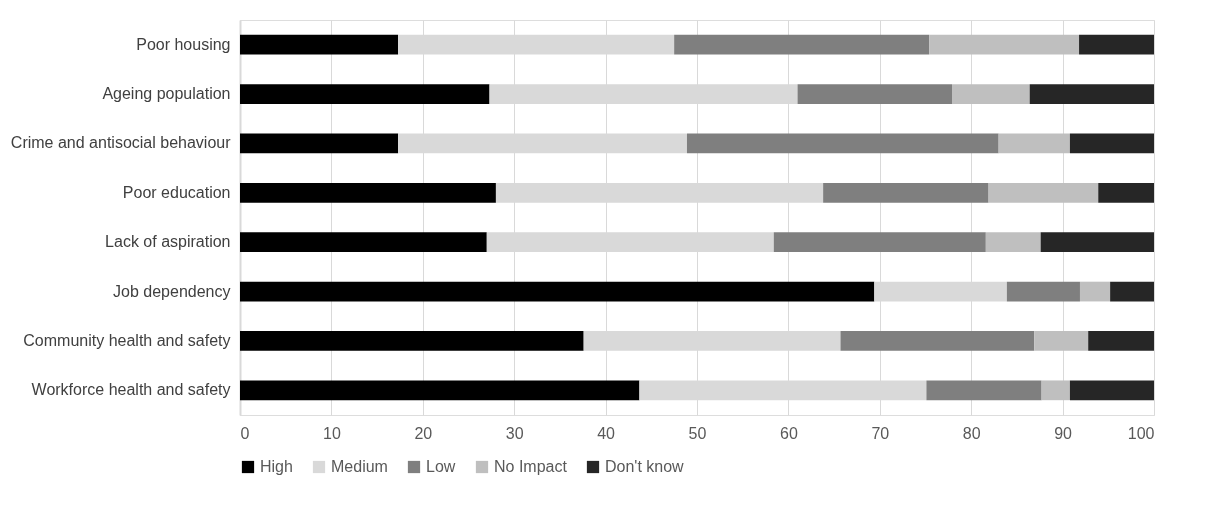 Image resolution: width=1205 pixels, height=505 pixels. I want to click on legend-label: High, so click(276, 466).